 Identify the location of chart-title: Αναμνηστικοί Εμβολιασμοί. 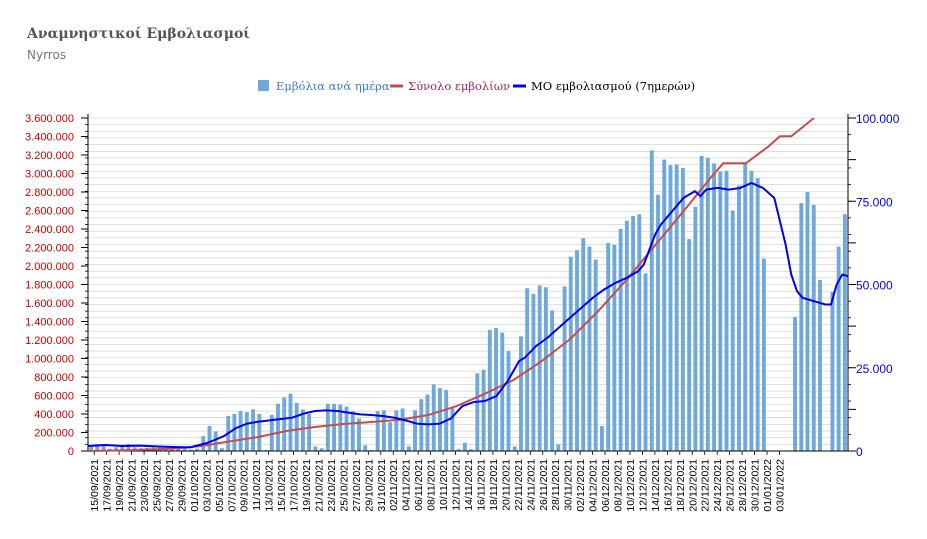
(139, 34).